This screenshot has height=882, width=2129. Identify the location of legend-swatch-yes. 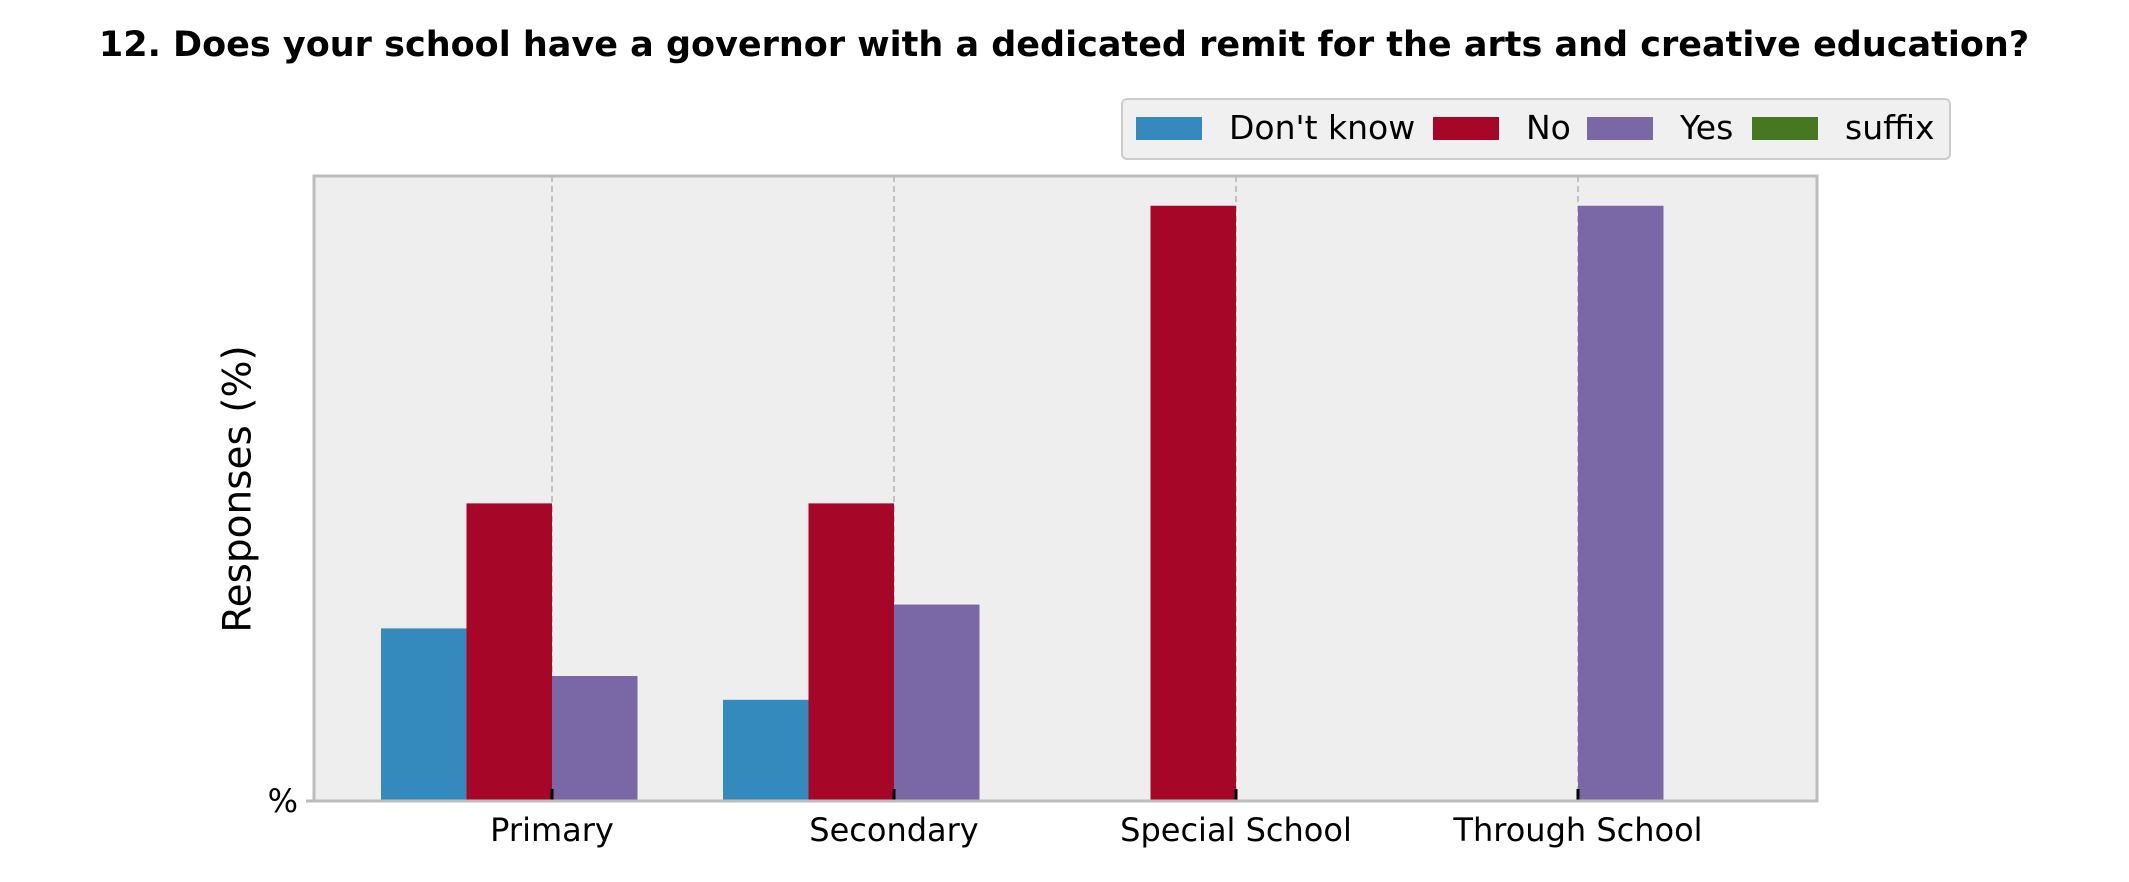
(1620, 128).